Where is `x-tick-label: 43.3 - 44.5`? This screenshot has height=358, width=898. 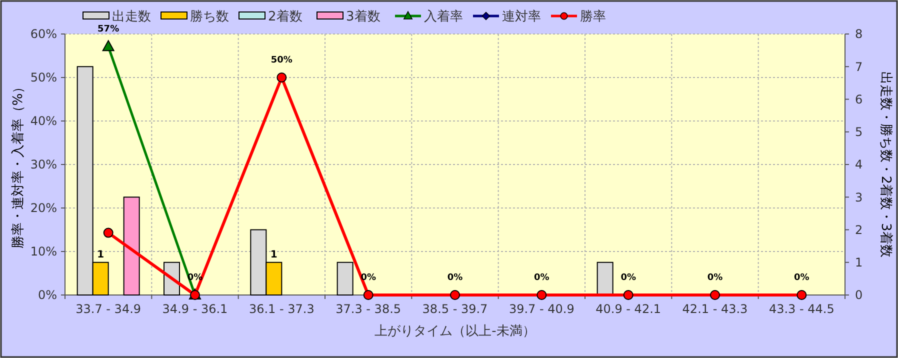
x-tick-label: 43.3 - 44.5 is located at coordinates (801, 309).